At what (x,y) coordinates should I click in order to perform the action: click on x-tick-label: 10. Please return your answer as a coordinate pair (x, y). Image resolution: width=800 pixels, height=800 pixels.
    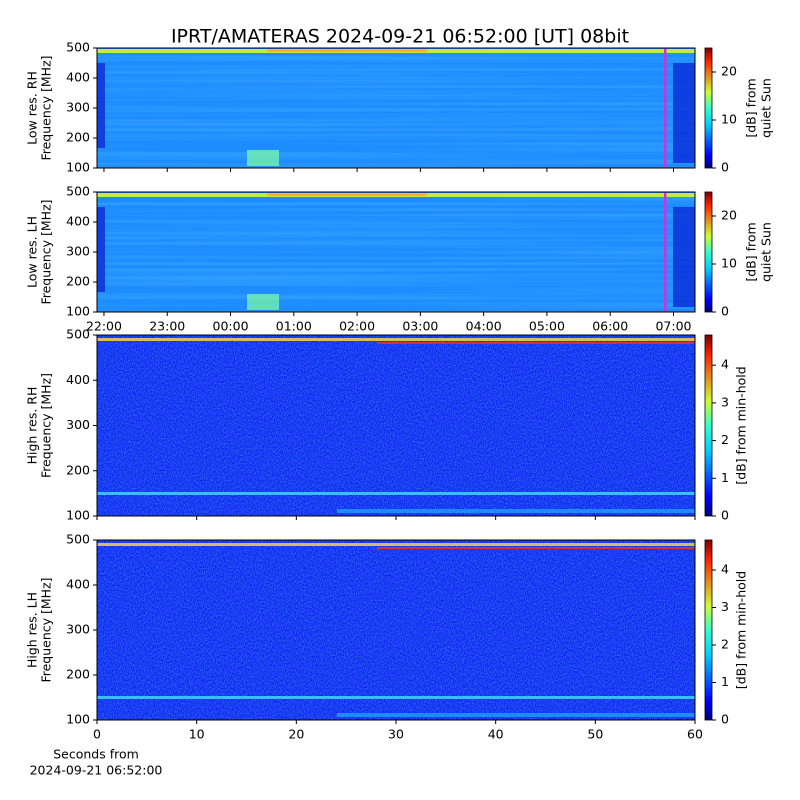
    Looking at the image, I should click on (197, 734).